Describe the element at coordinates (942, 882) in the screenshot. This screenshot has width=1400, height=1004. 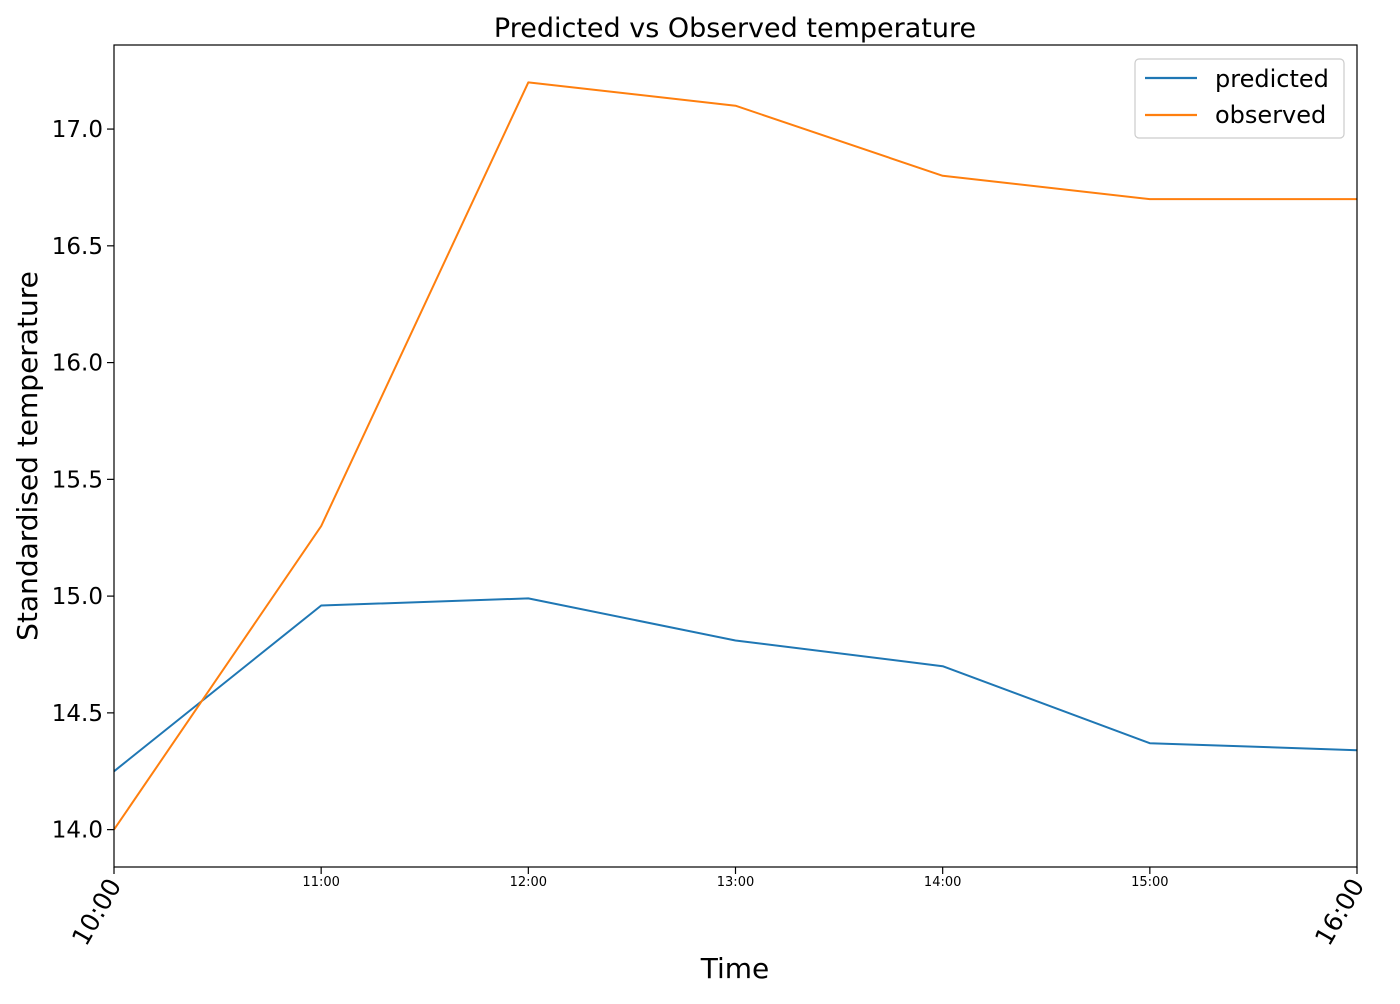
I see `x-tick-label: 14:00` at that location.